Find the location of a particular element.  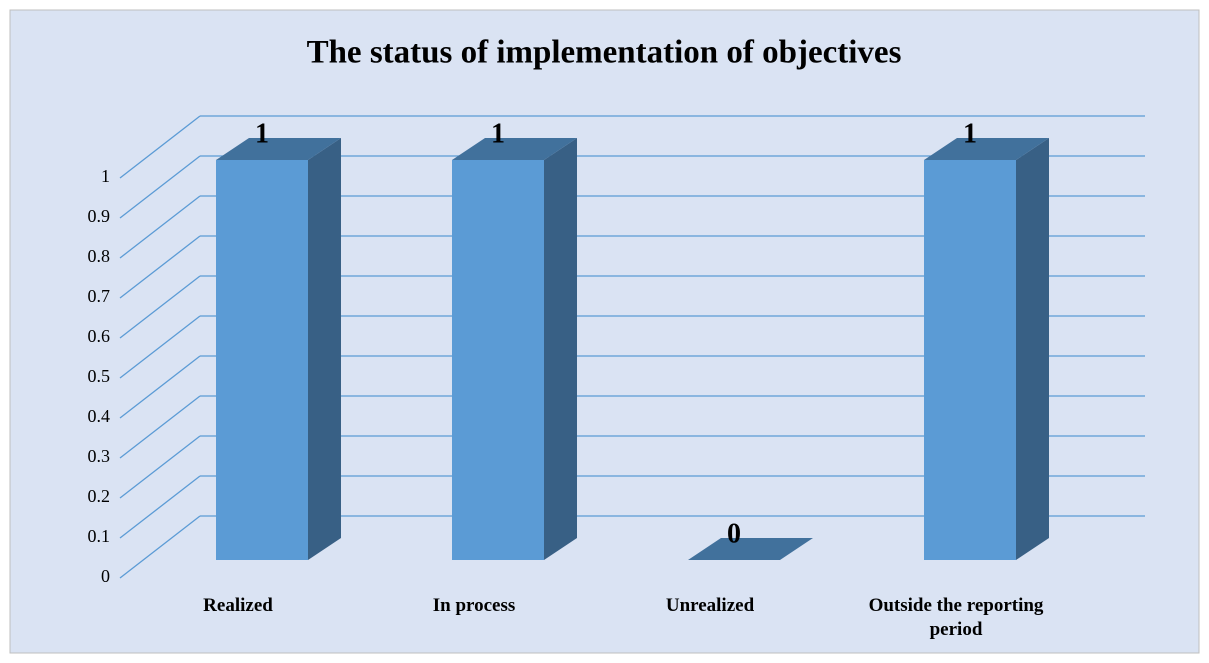

y-tick-label: 0.6 is located at coordinates (99, 336).